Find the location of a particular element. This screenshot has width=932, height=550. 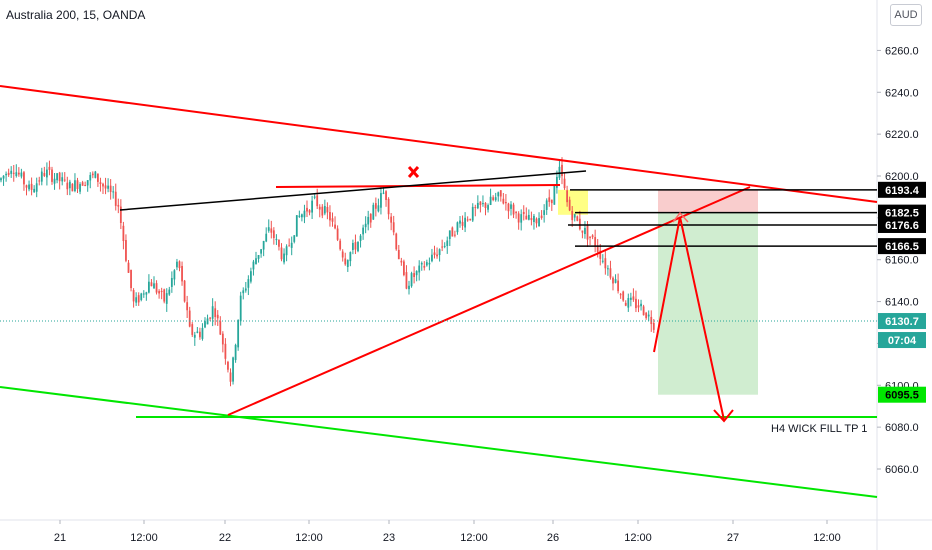

price-level-badge-bg is located at coordinates (902, 246).